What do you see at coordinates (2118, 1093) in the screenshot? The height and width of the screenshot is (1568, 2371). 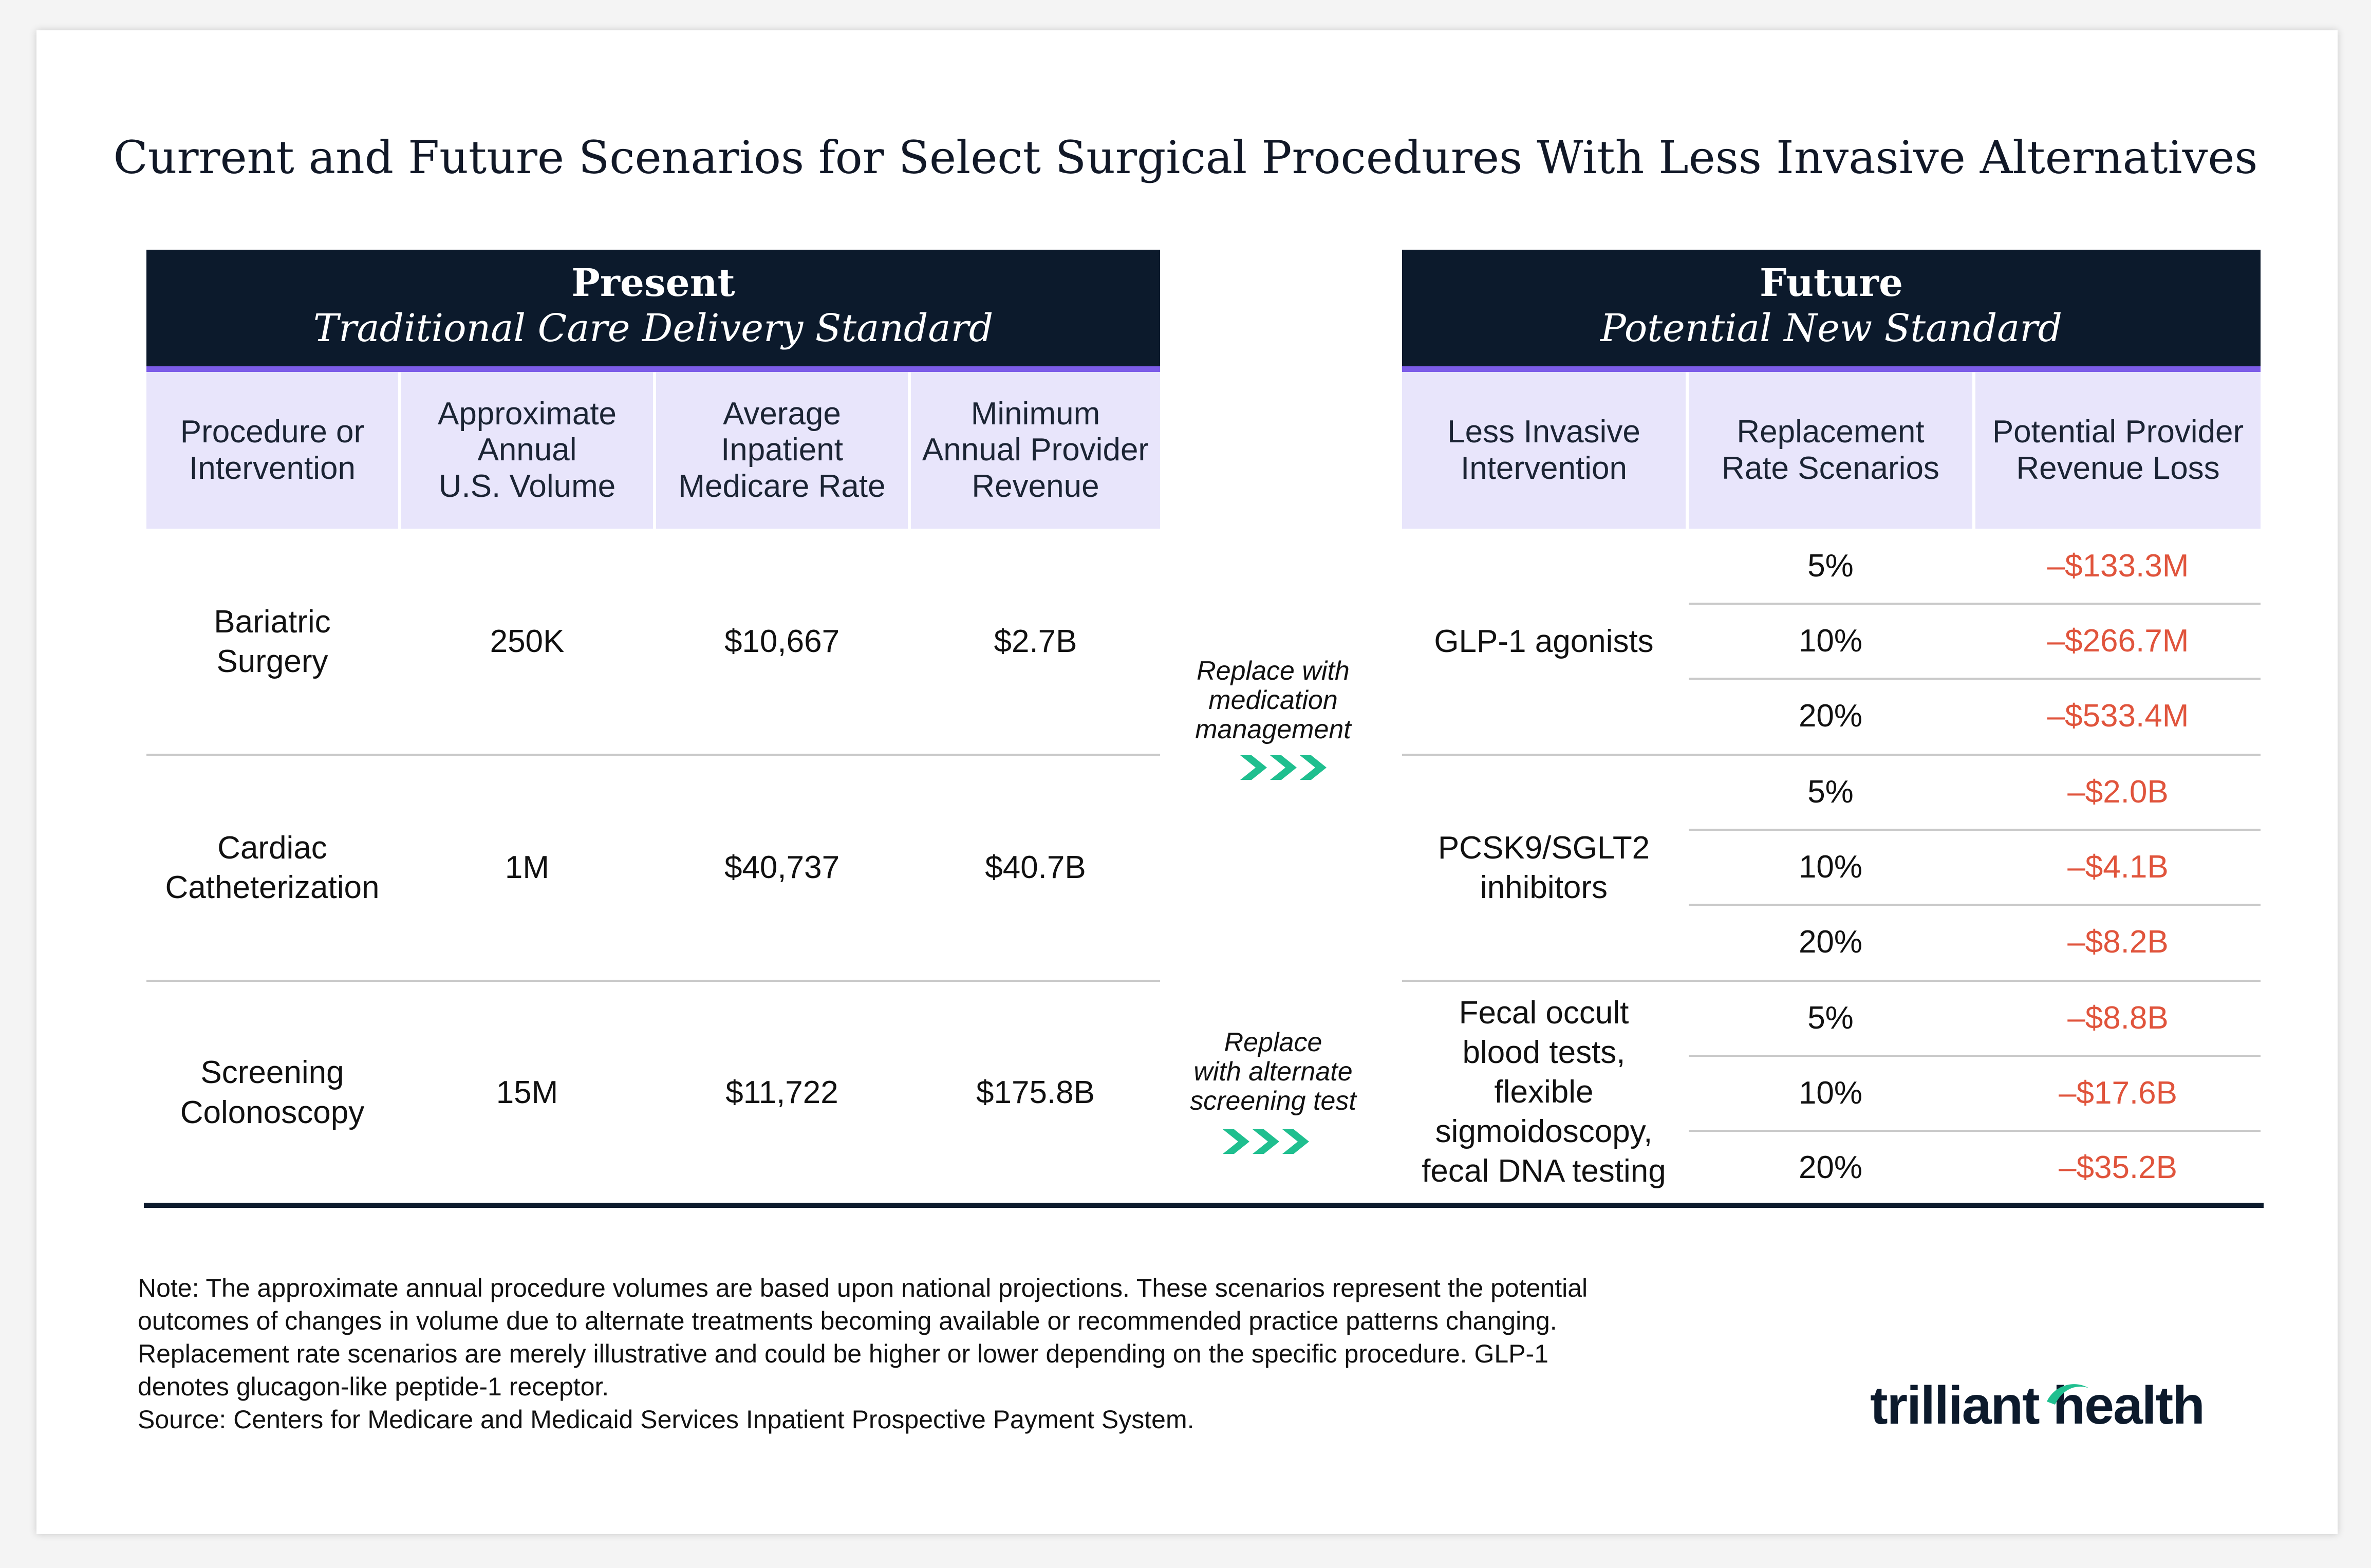 I see `revenue-loss-cell: –$17.6B` at bounding box center [2118, 1093].